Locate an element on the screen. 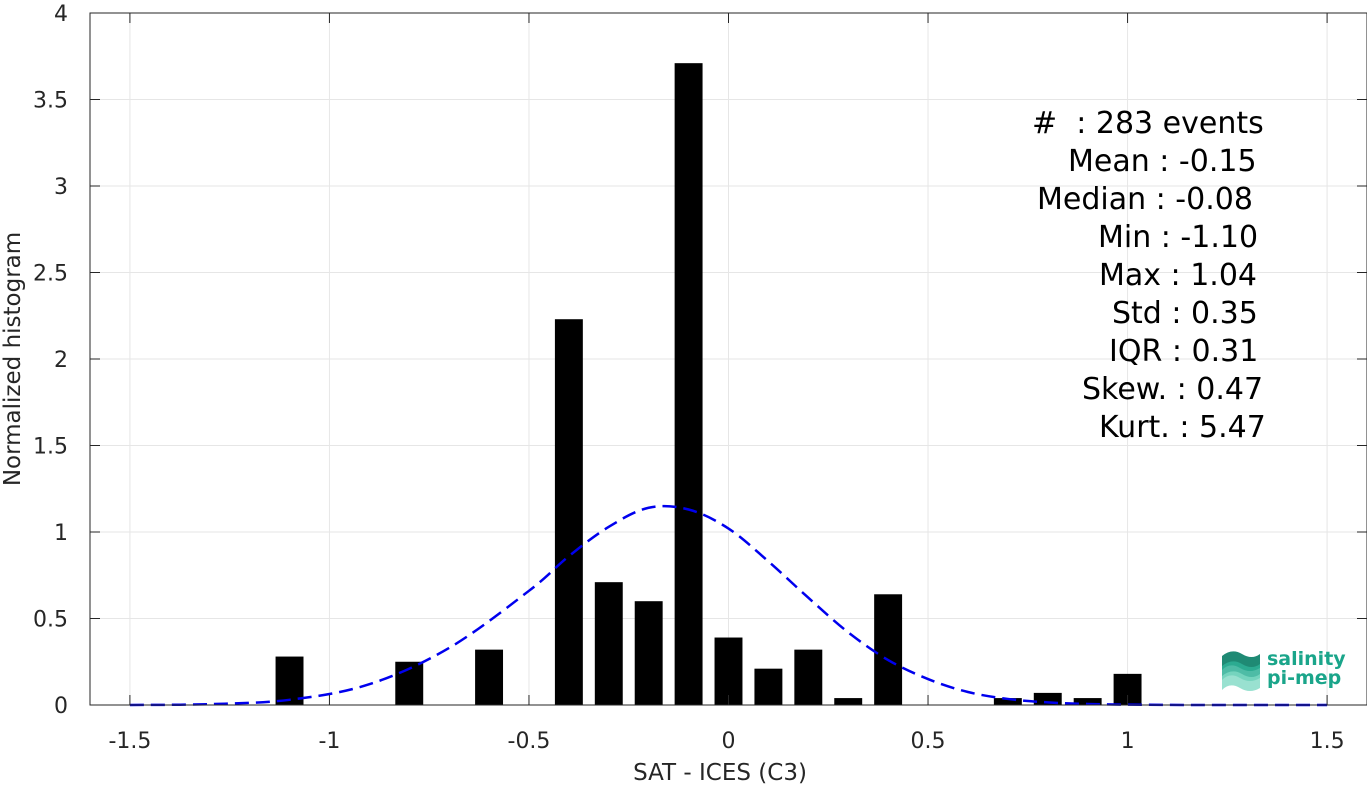  y-tick-label: 0.5 is located at coordinates (50, 620).